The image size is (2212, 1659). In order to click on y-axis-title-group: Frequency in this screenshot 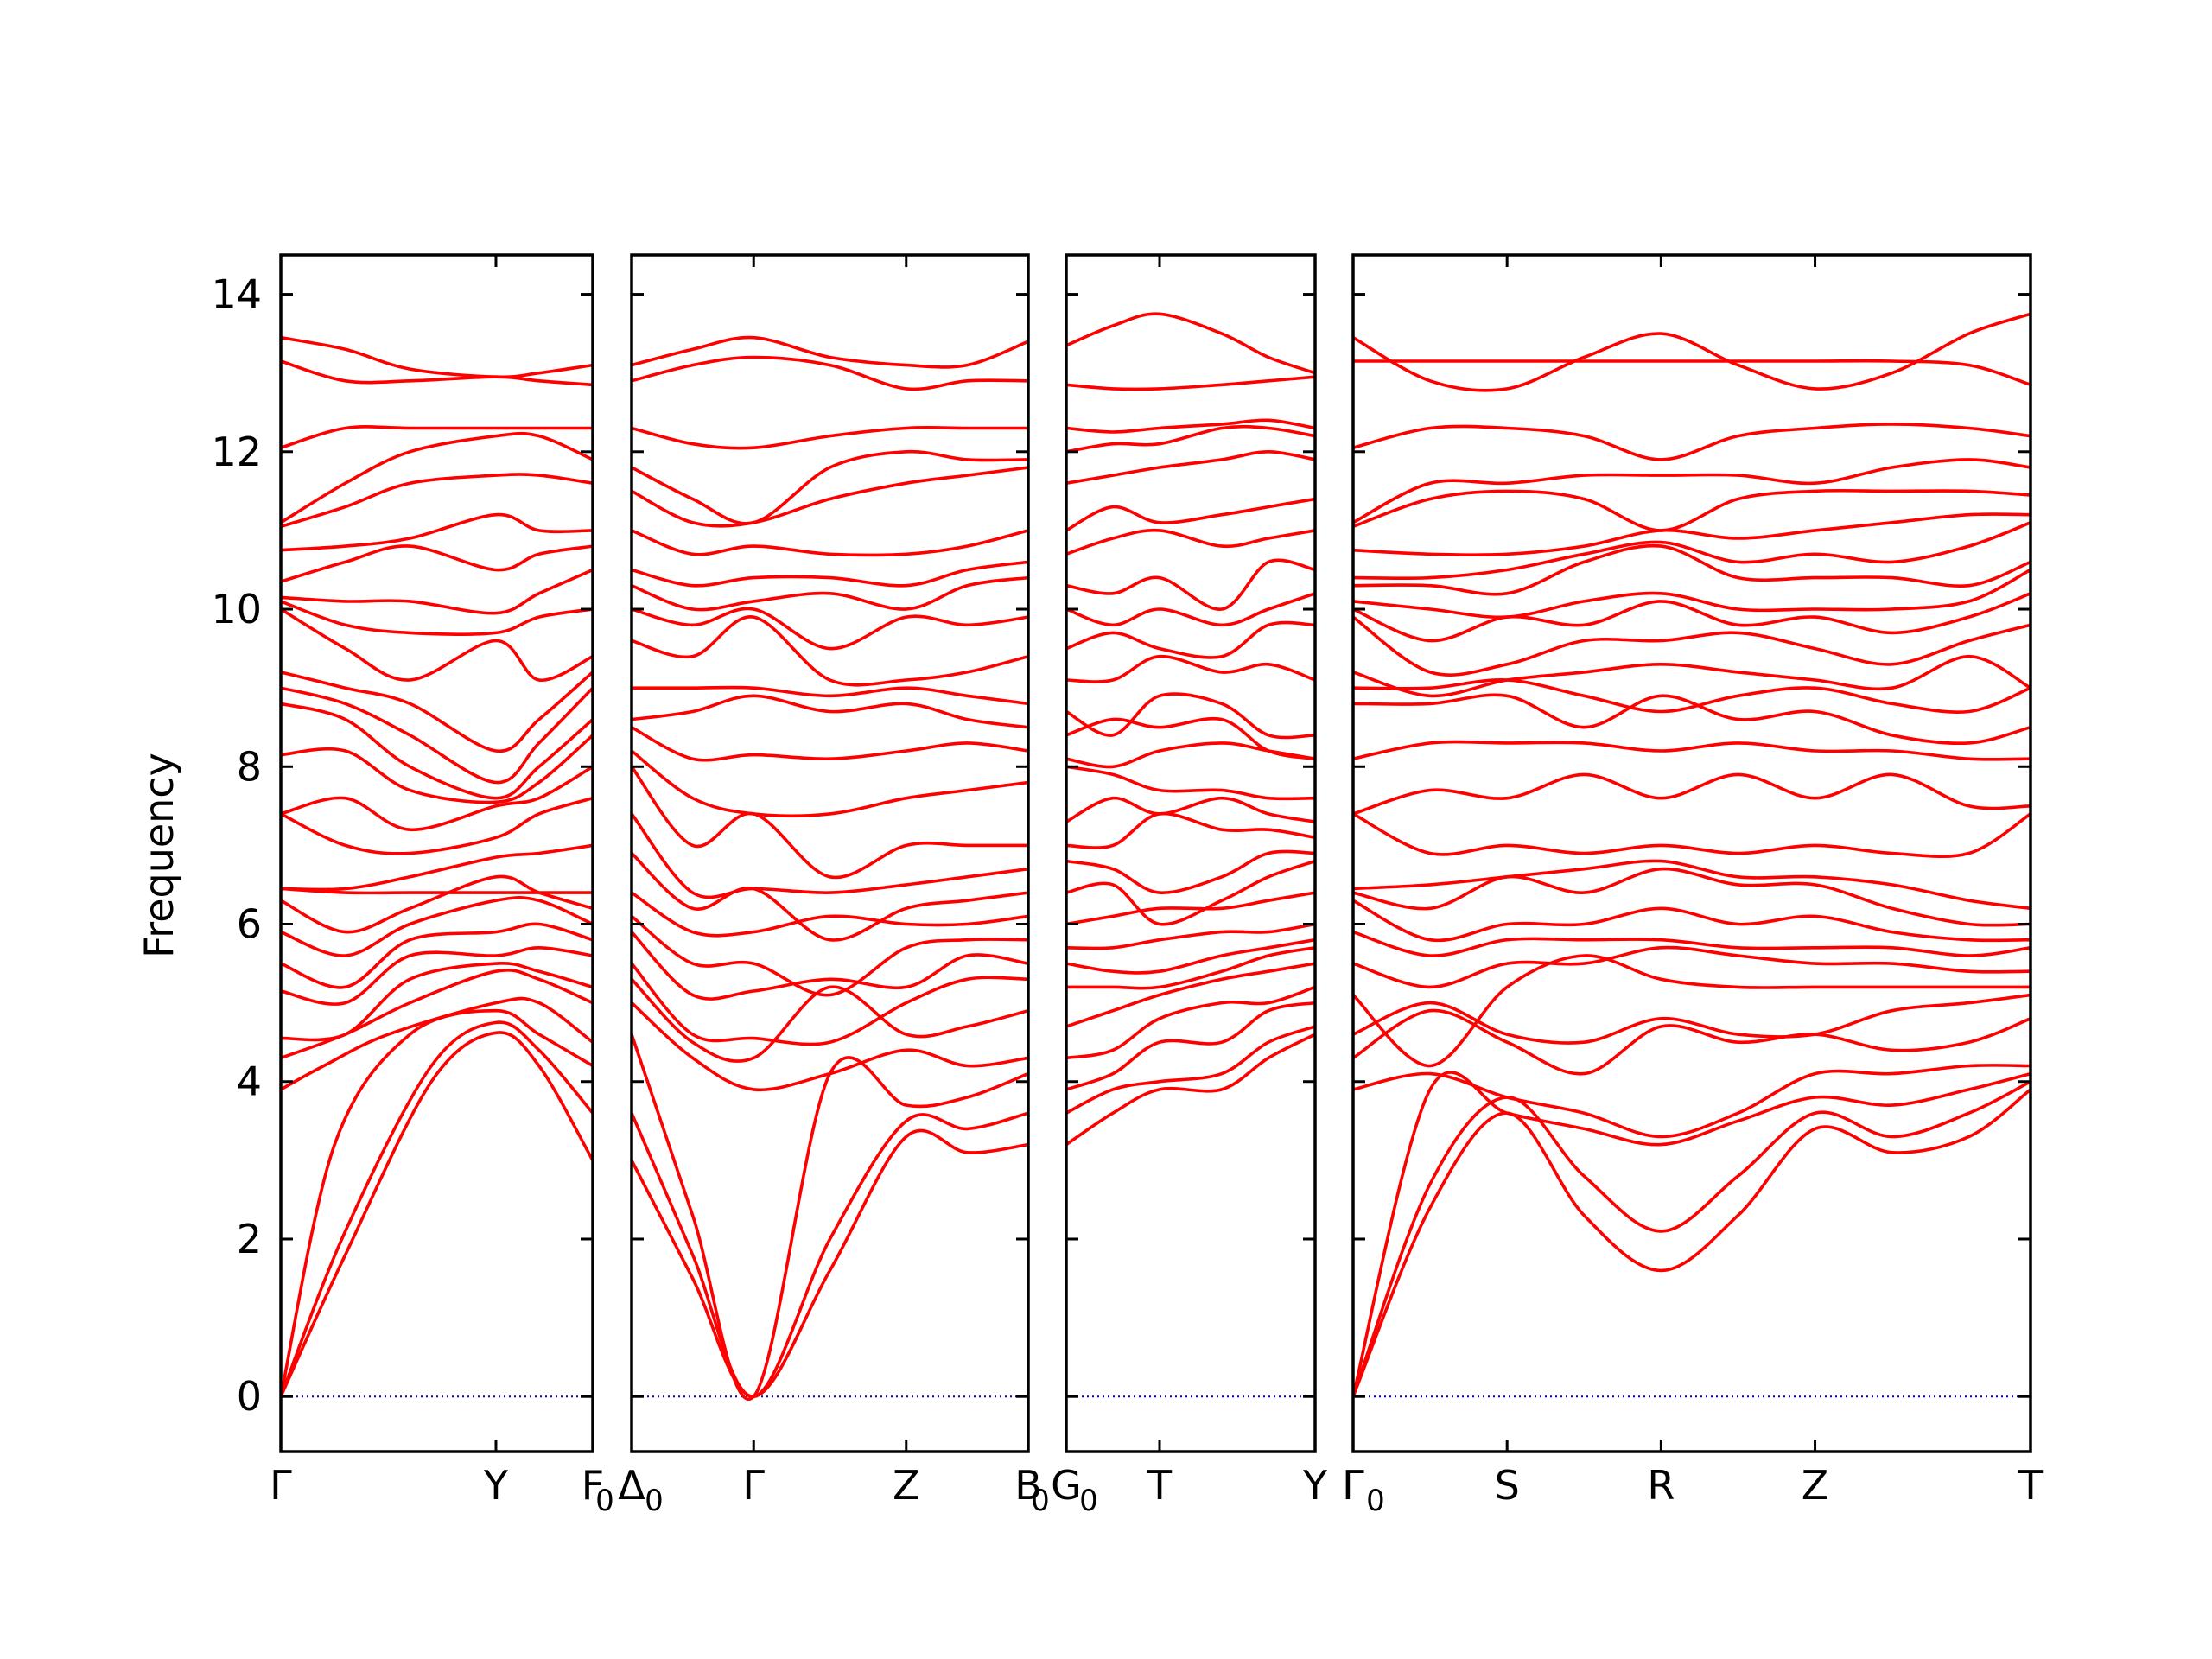, I will do `click(159, 855)`.